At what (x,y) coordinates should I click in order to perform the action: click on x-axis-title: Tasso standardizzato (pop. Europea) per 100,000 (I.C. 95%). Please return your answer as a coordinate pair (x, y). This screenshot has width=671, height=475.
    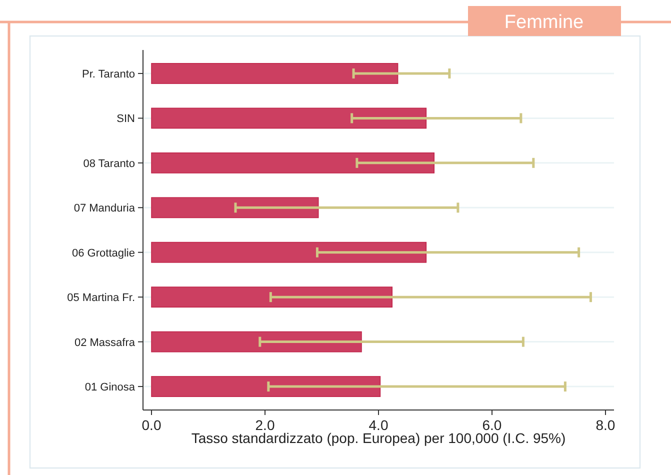
    Looking at the image, I should click on (378, 438).